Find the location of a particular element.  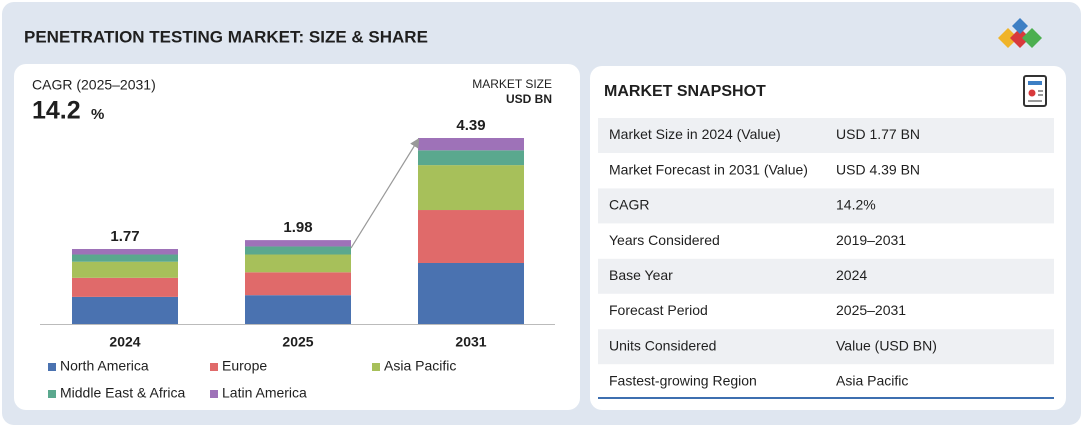

x-tick-label: 2031 is located at coordinates (470, 342).